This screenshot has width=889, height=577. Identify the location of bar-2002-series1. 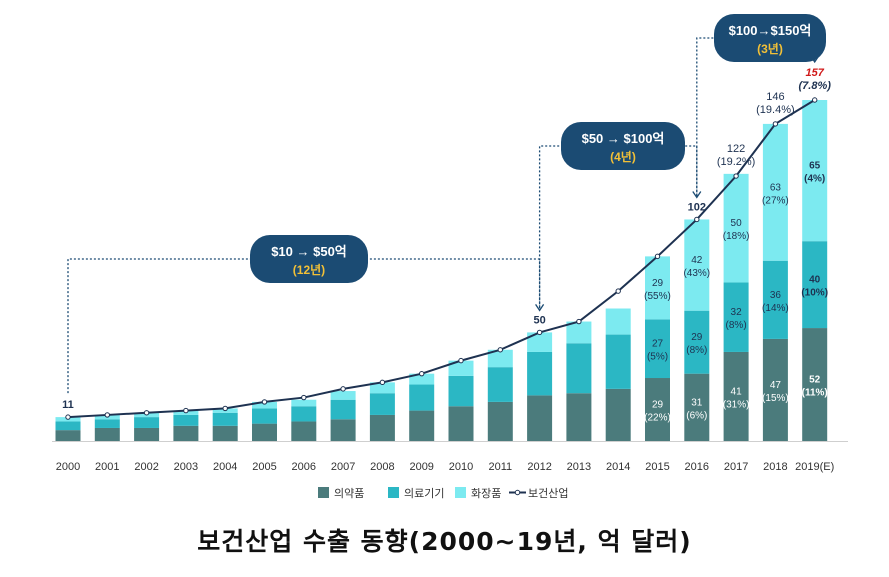
(147, 422).